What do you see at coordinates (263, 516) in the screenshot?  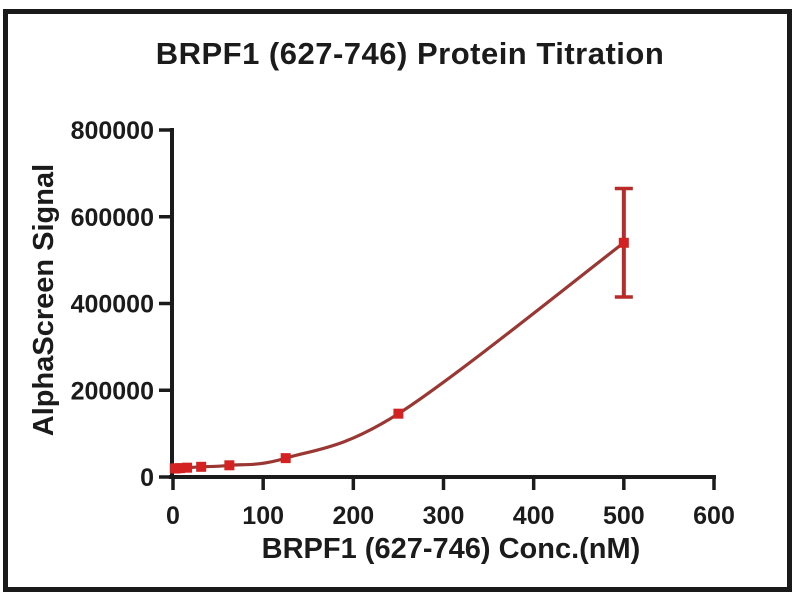 I see `x-tick-label: 100` at bounding box center [263, 516].